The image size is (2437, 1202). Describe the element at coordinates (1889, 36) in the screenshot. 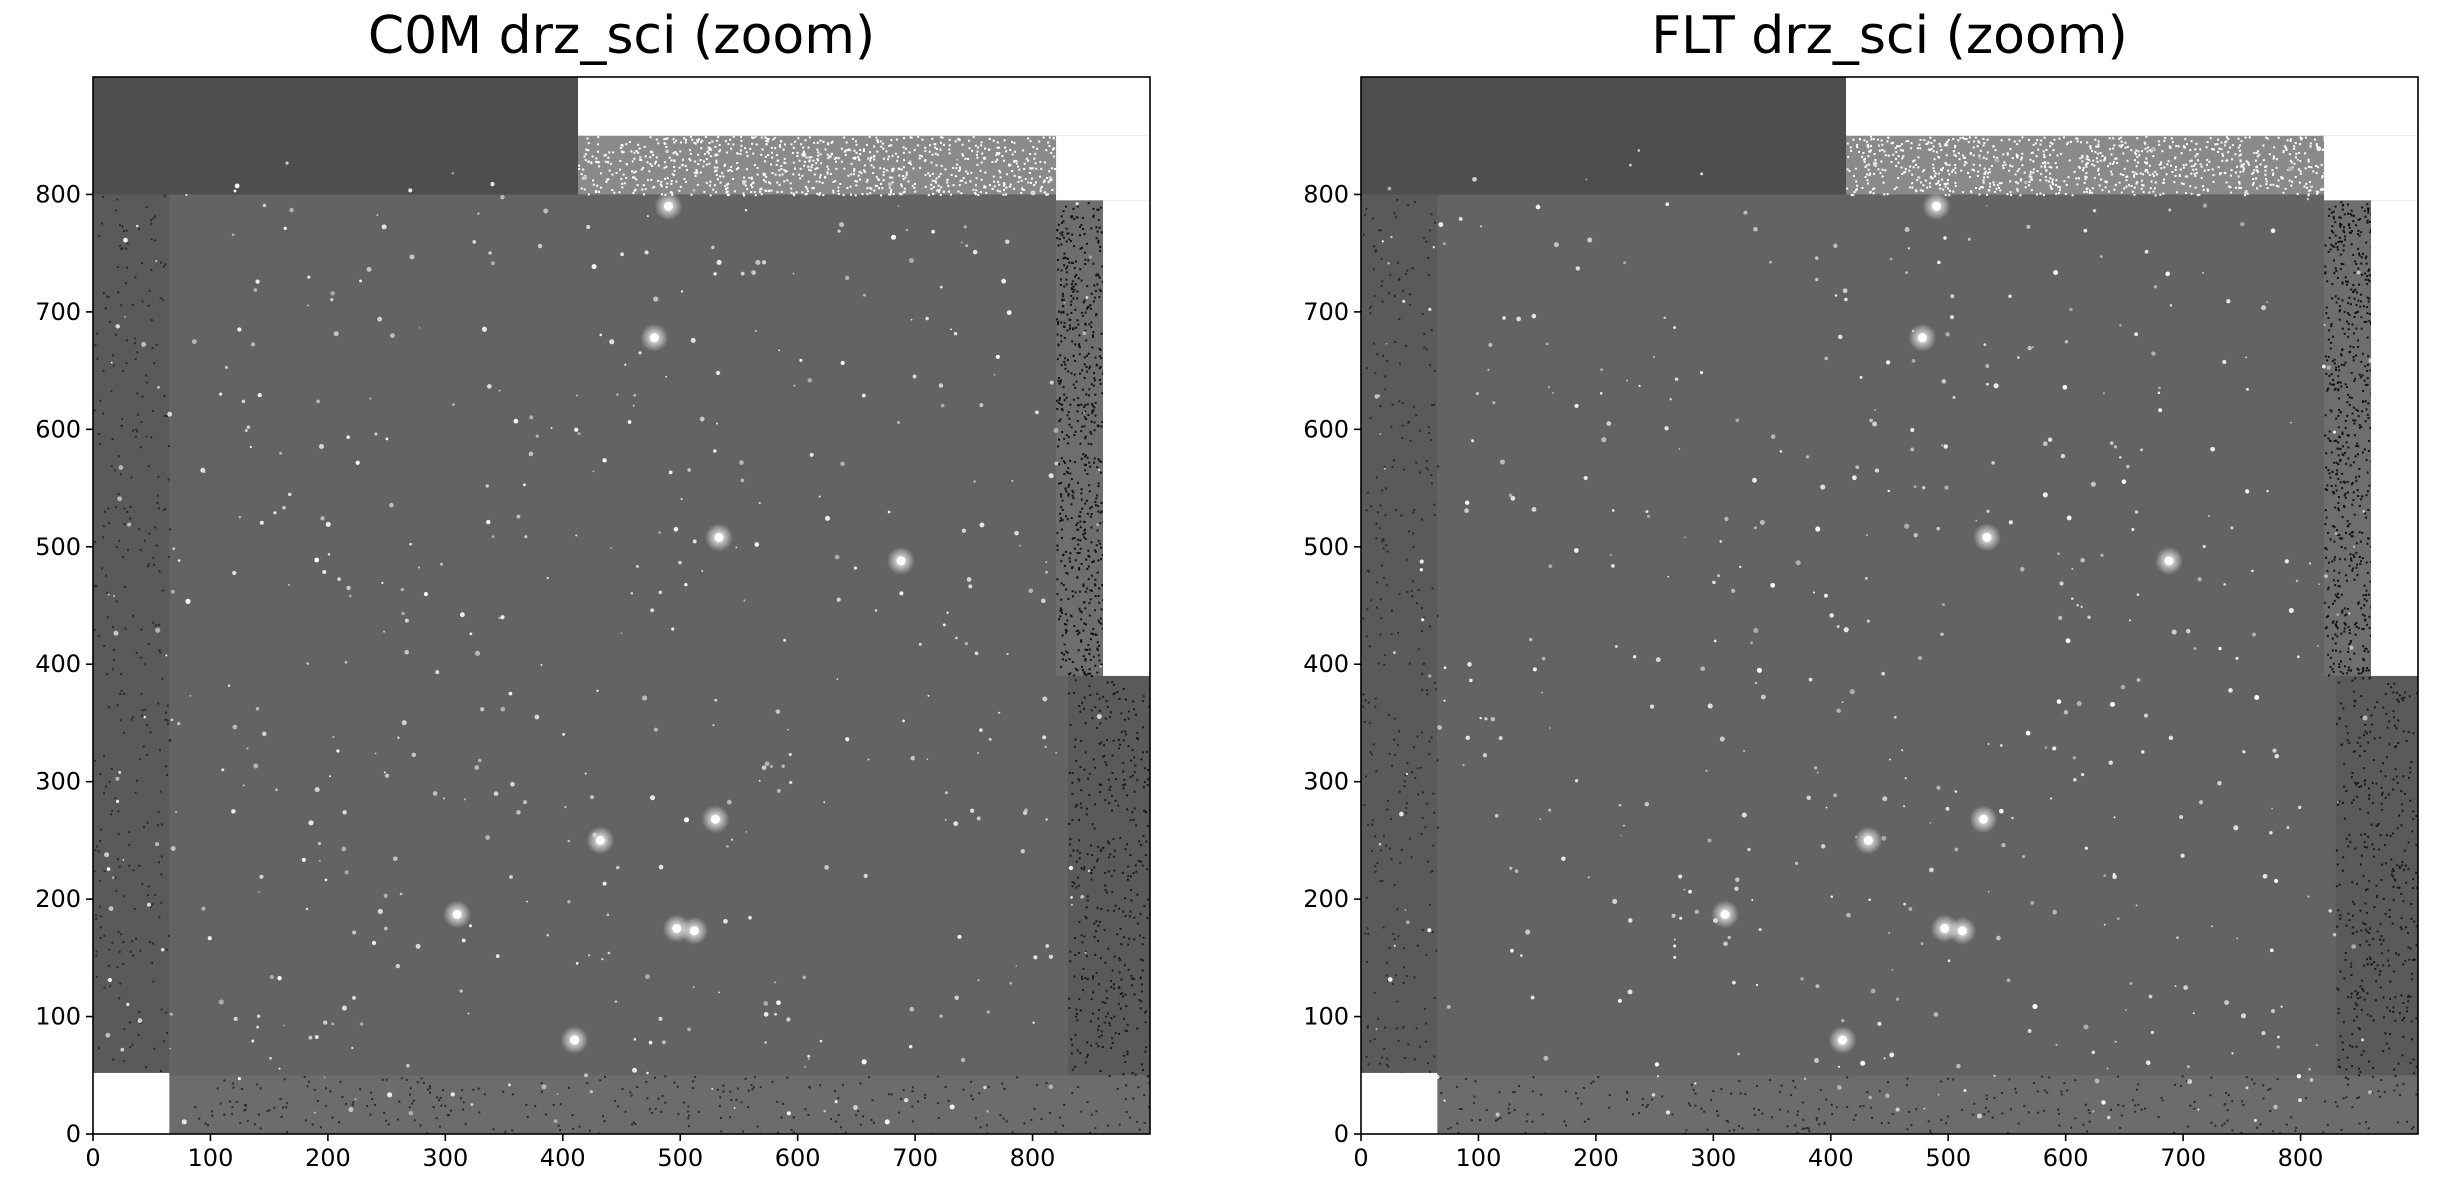

I see `chart-title: FLT drz_sci (zoom)` at that location.